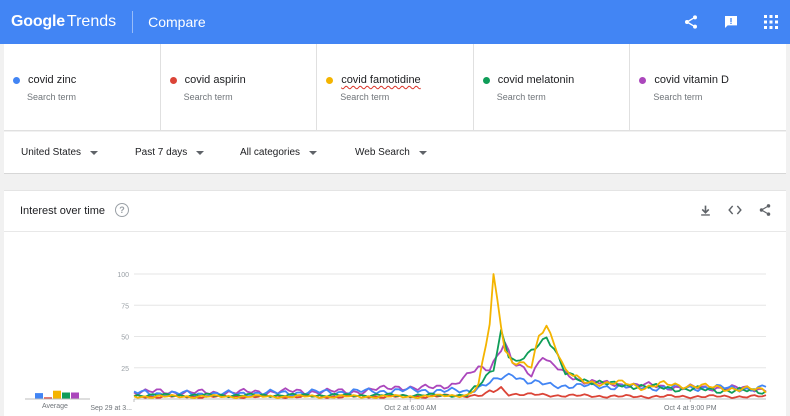 This screenshot has height=416, width=790. What do you see at coordinates (486, 80) in the screenshot?
I see `series-dot-green` at bounding box center [486, 80].